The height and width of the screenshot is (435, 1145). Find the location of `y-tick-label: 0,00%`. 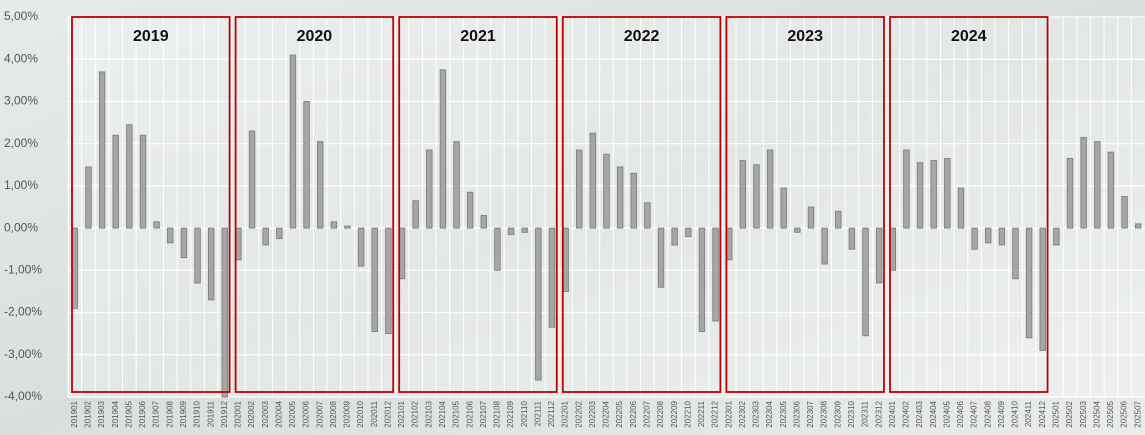

y-tick-label: 0,00% is located at coordinates (21, 227).